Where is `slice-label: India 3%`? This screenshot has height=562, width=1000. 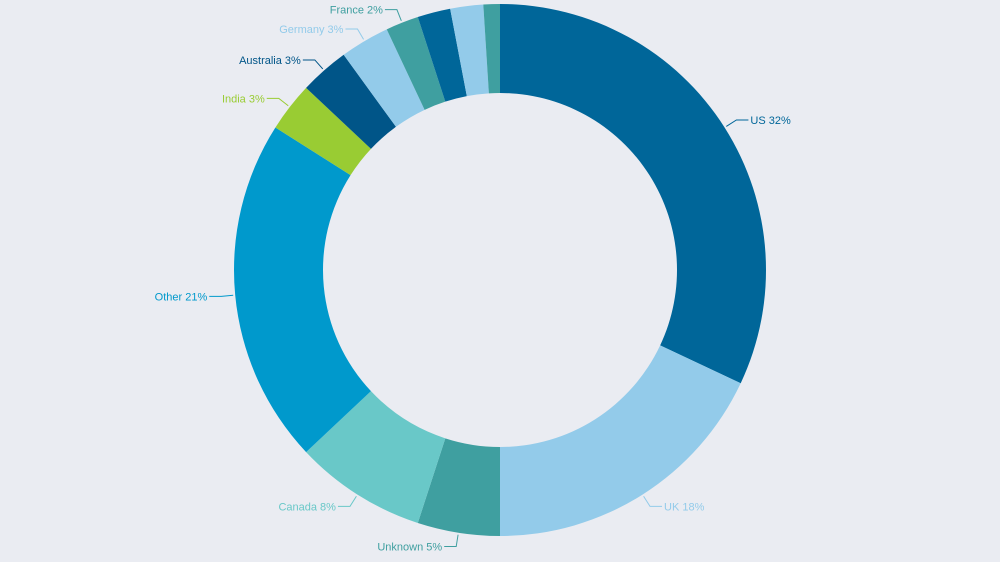 slice-label: India 3% is located at coordinates (243, 99).